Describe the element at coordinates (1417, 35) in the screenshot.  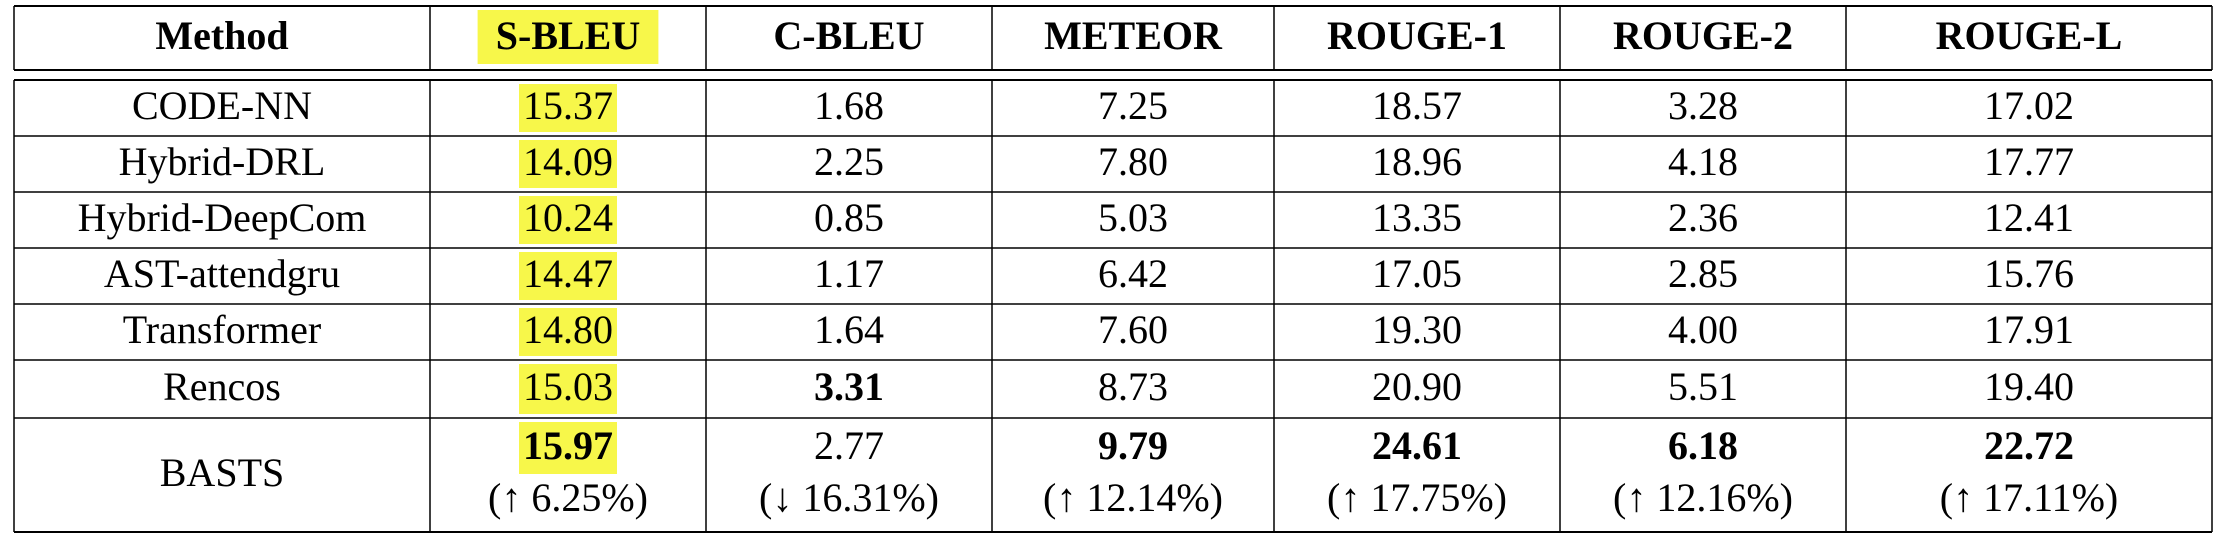
I see `column-header: ROUGE-1` at that location.